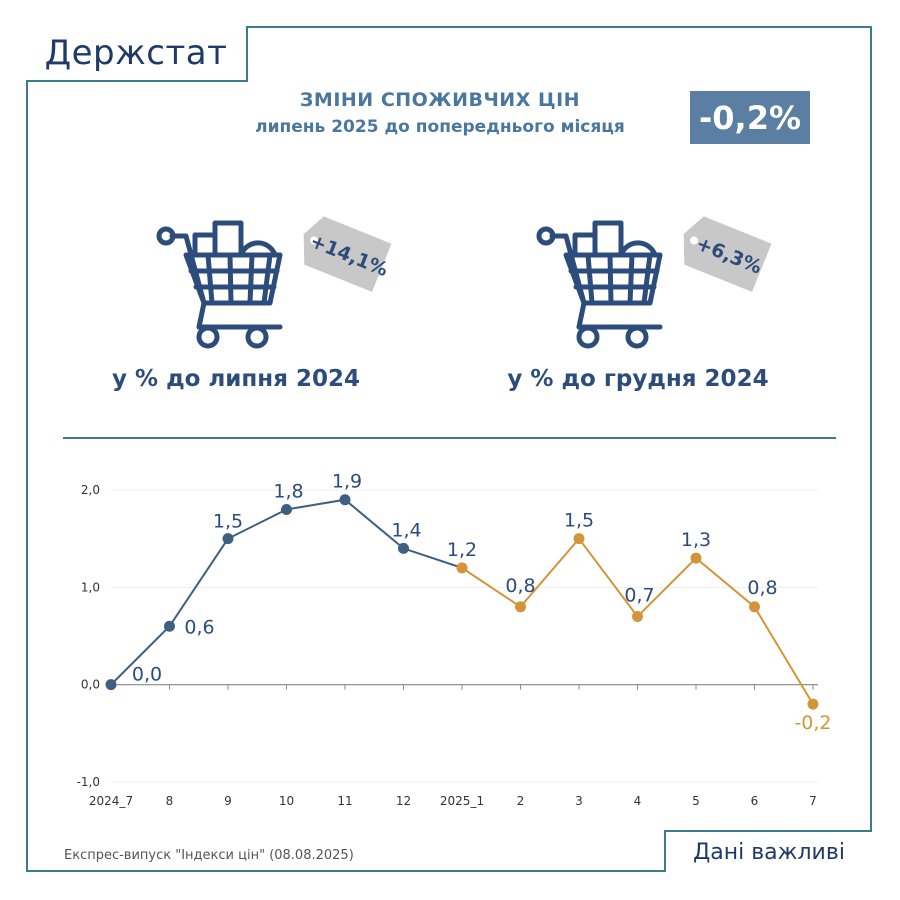 The image size is (900, 900). What do you see at coordinates (639, 596) in the screenshot?
I see `data-label: 0,7` at bounding box center [639, 596].